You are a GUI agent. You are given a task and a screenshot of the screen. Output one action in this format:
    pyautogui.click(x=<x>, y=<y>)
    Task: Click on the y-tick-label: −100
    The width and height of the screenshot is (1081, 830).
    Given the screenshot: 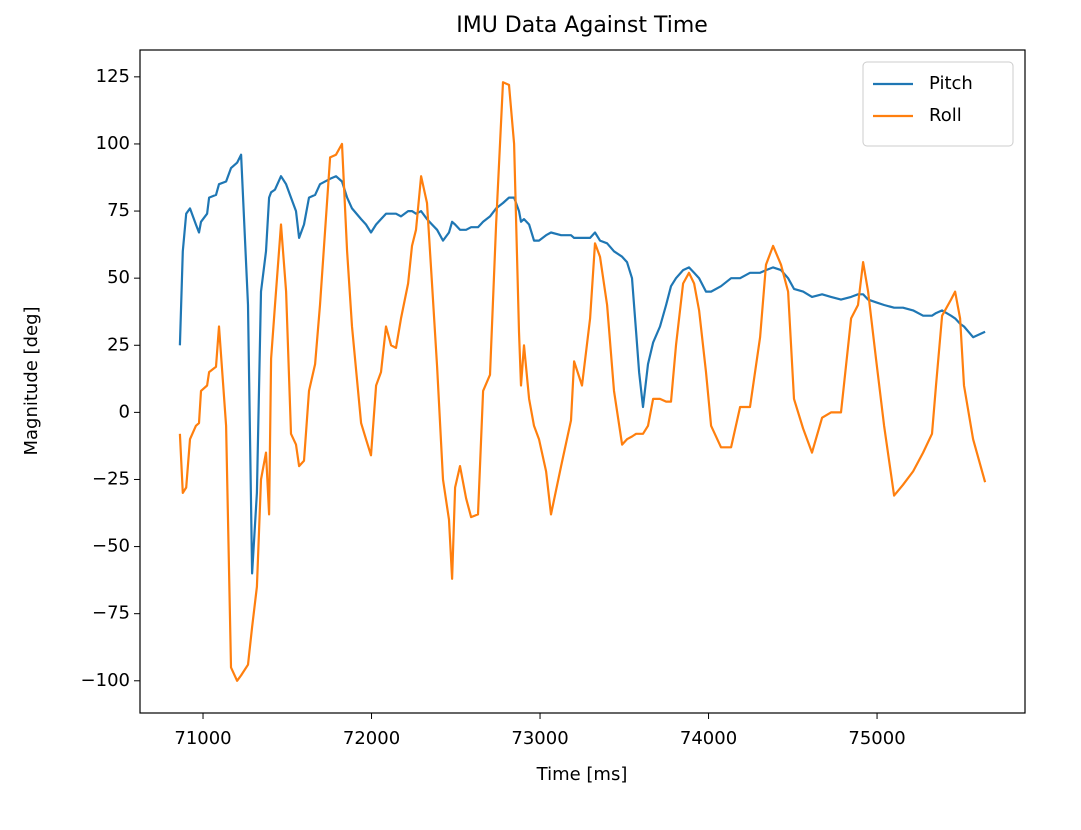 What is the action you would take?
    pyautogui.click(x=105, y=680)
    